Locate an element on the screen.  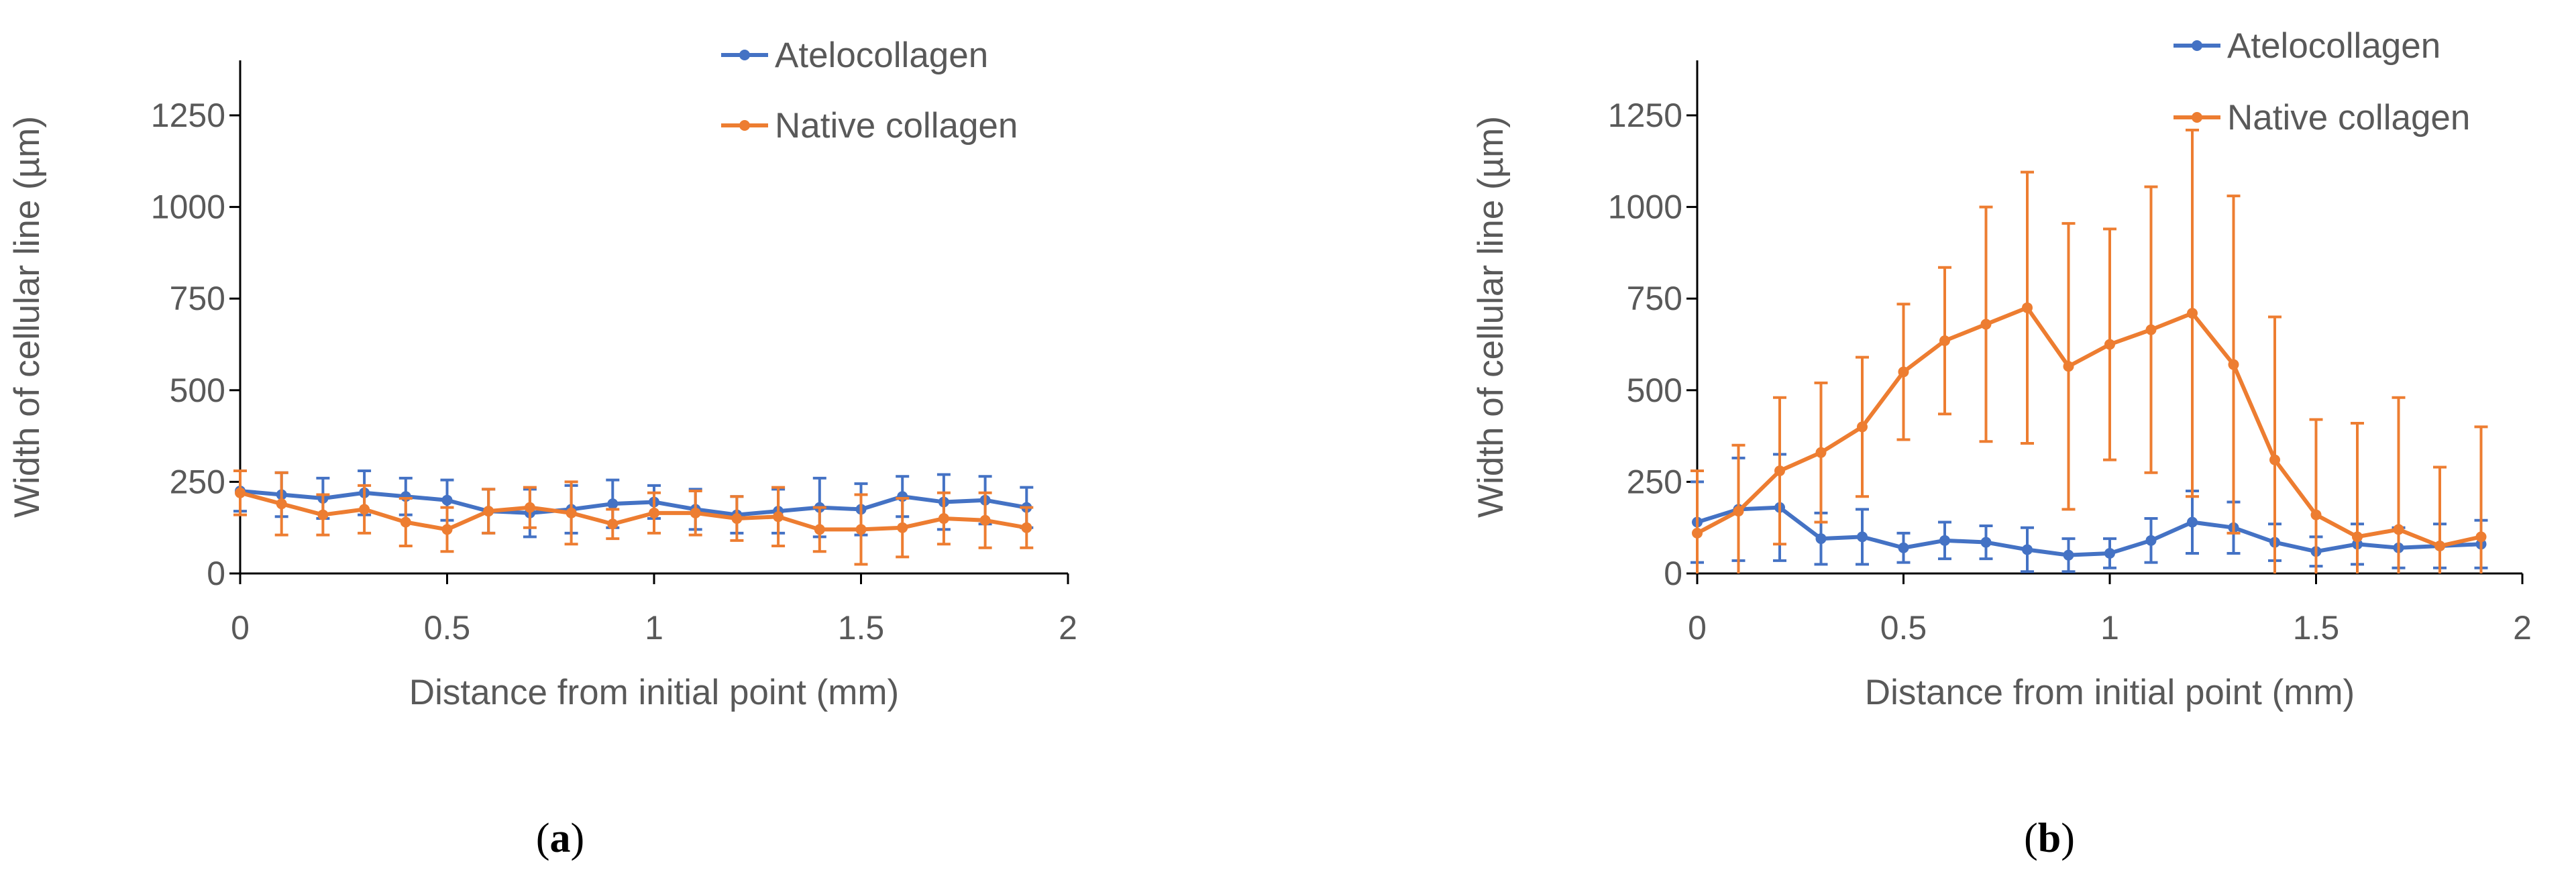
y-tick-label: 250 is located at coordinates (1654, 482).